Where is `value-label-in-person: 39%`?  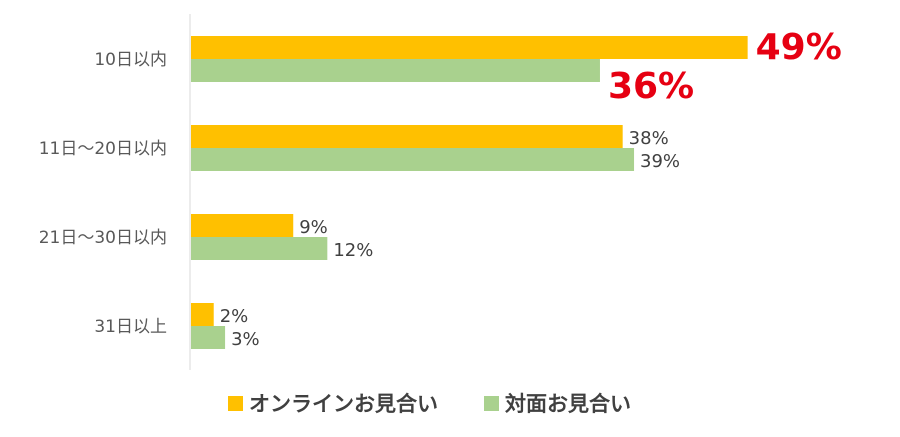 value-label-in-person: 39% is located at coordinates (660, 161).